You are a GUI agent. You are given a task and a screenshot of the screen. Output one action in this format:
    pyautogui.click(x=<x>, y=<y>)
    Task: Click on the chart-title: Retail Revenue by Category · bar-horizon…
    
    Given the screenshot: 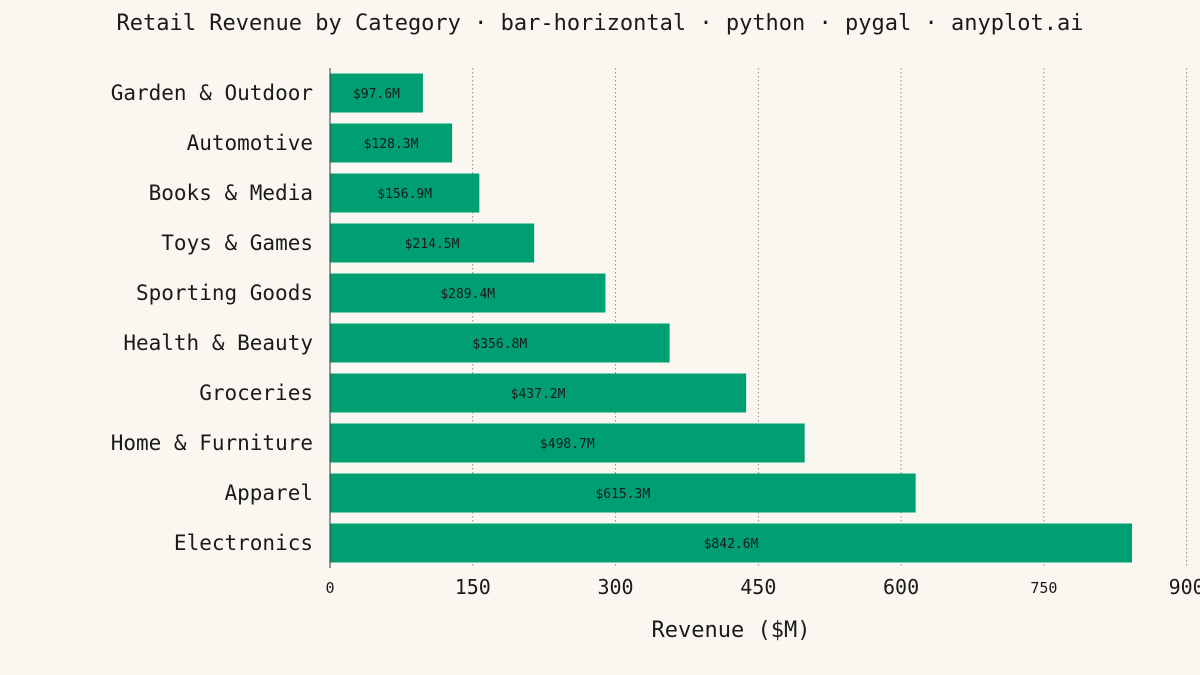 What is the action you would take?
    pyautogui.click(x=600, y=23)
    